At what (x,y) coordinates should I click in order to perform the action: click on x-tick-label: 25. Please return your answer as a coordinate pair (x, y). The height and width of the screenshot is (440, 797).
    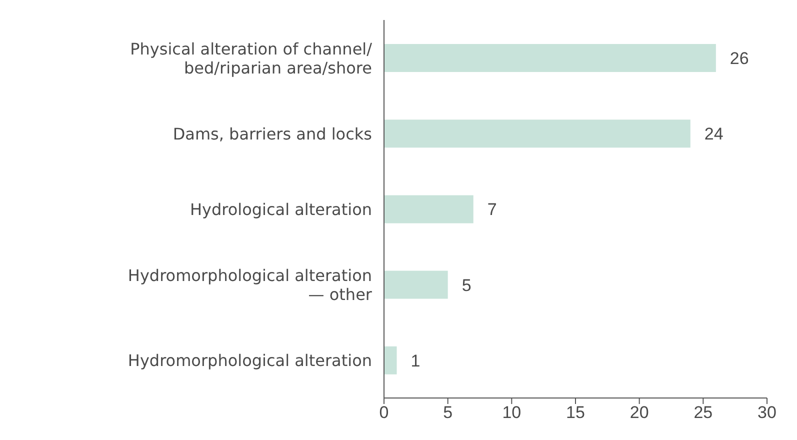
    Looking at the image, I should click on (703, 412).